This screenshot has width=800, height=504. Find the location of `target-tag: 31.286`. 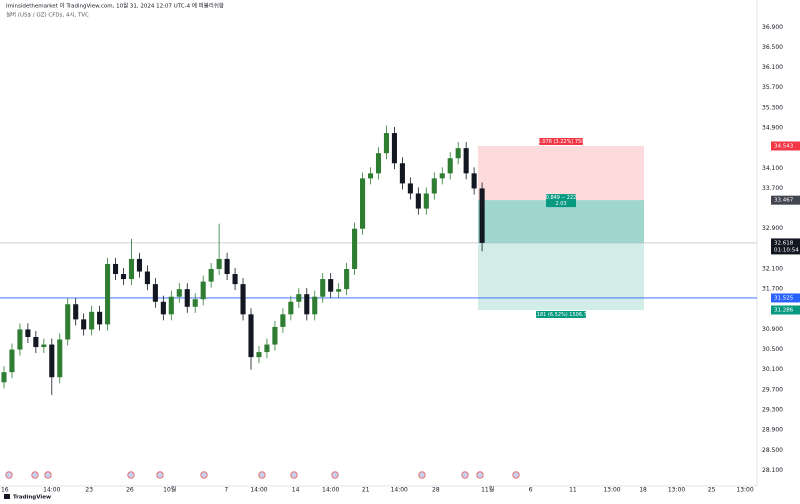

target-tag: 31.286 is located at coordinates (784, 310).